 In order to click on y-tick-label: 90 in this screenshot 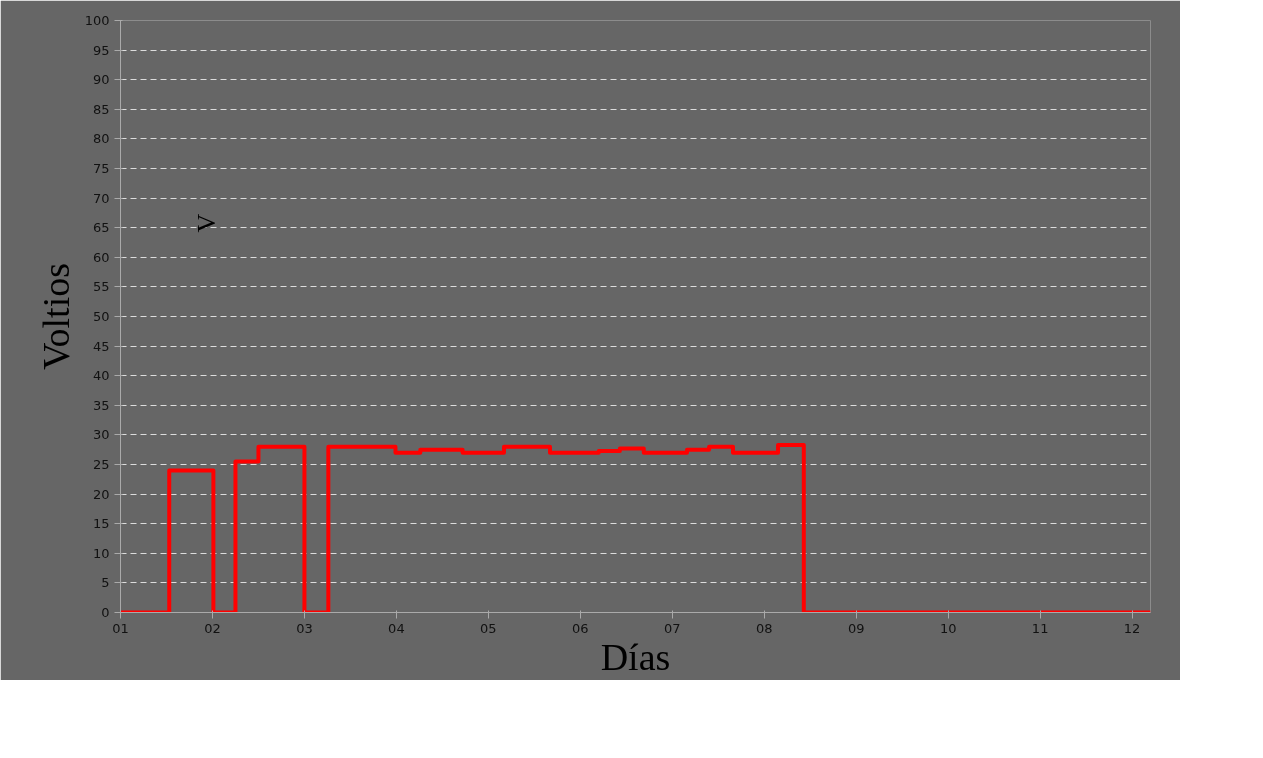, I will do `click(101, 80)`.